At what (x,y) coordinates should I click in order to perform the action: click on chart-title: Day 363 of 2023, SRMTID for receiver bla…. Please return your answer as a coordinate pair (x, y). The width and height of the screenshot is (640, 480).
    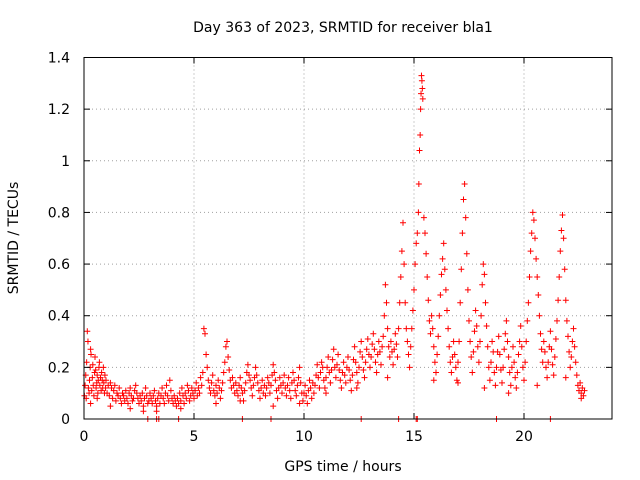
    Looking at the image, I should click on (343, 28).